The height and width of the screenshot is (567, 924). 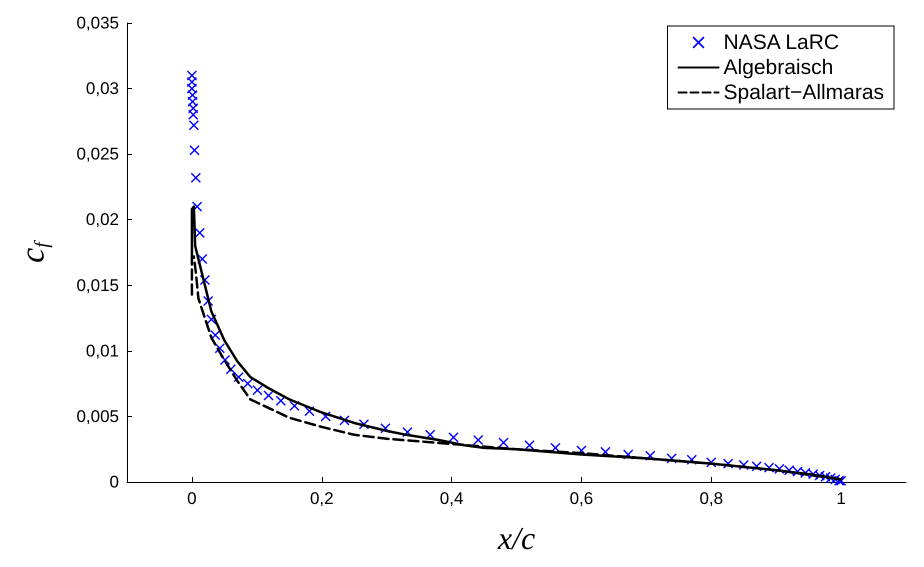 I want to click on x-tick-label: 0,2, so click(x=322, y=498).